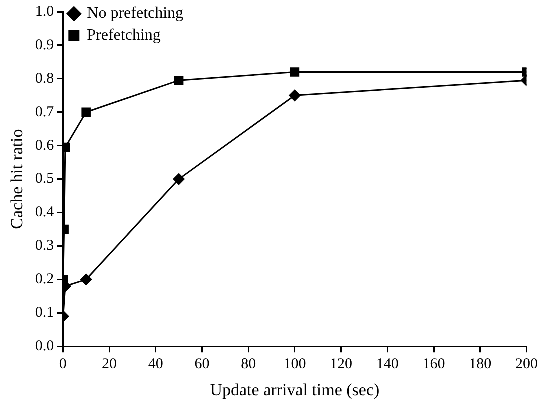 This screenshot has width=541, height=409. What do you see at coordinates (434, 364) in the screenshot?
I see `x-tick-label: 160` at bounding box center [434, 364].